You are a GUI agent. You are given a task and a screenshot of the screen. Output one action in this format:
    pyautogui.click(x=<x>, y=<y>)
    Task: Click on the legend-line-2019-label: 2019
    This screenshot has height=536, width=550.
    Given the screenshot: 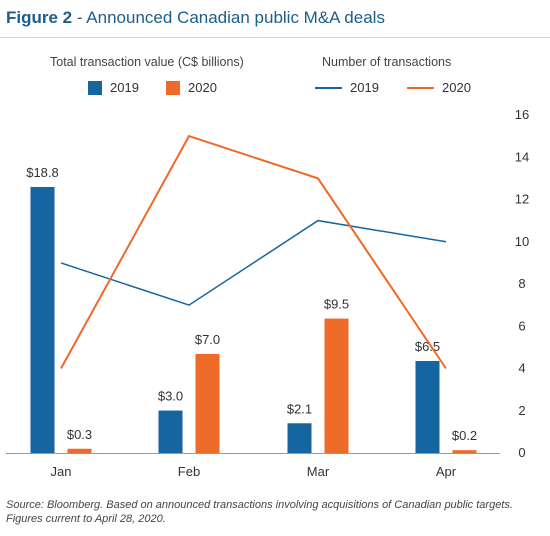 What is the action you would take?
    pyautogui.click(x=364, y=87)
    